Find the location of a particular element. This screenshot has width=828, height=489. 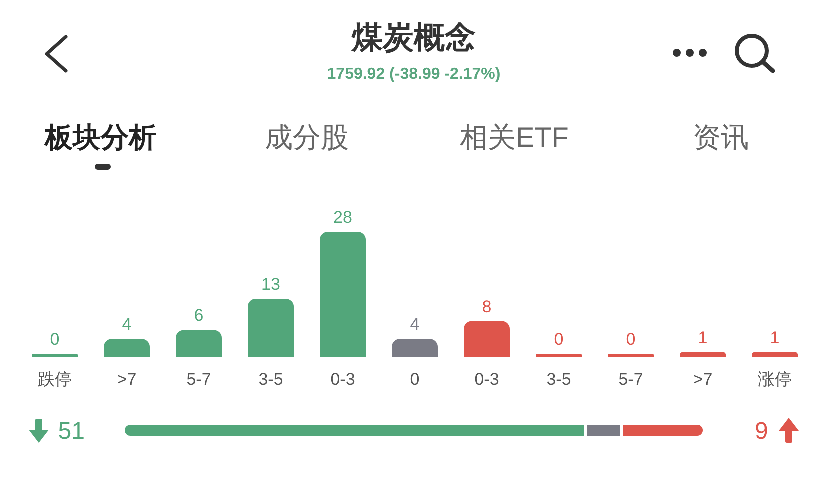

x-tick-label: 跌停 is located at coordinates (55, 380).